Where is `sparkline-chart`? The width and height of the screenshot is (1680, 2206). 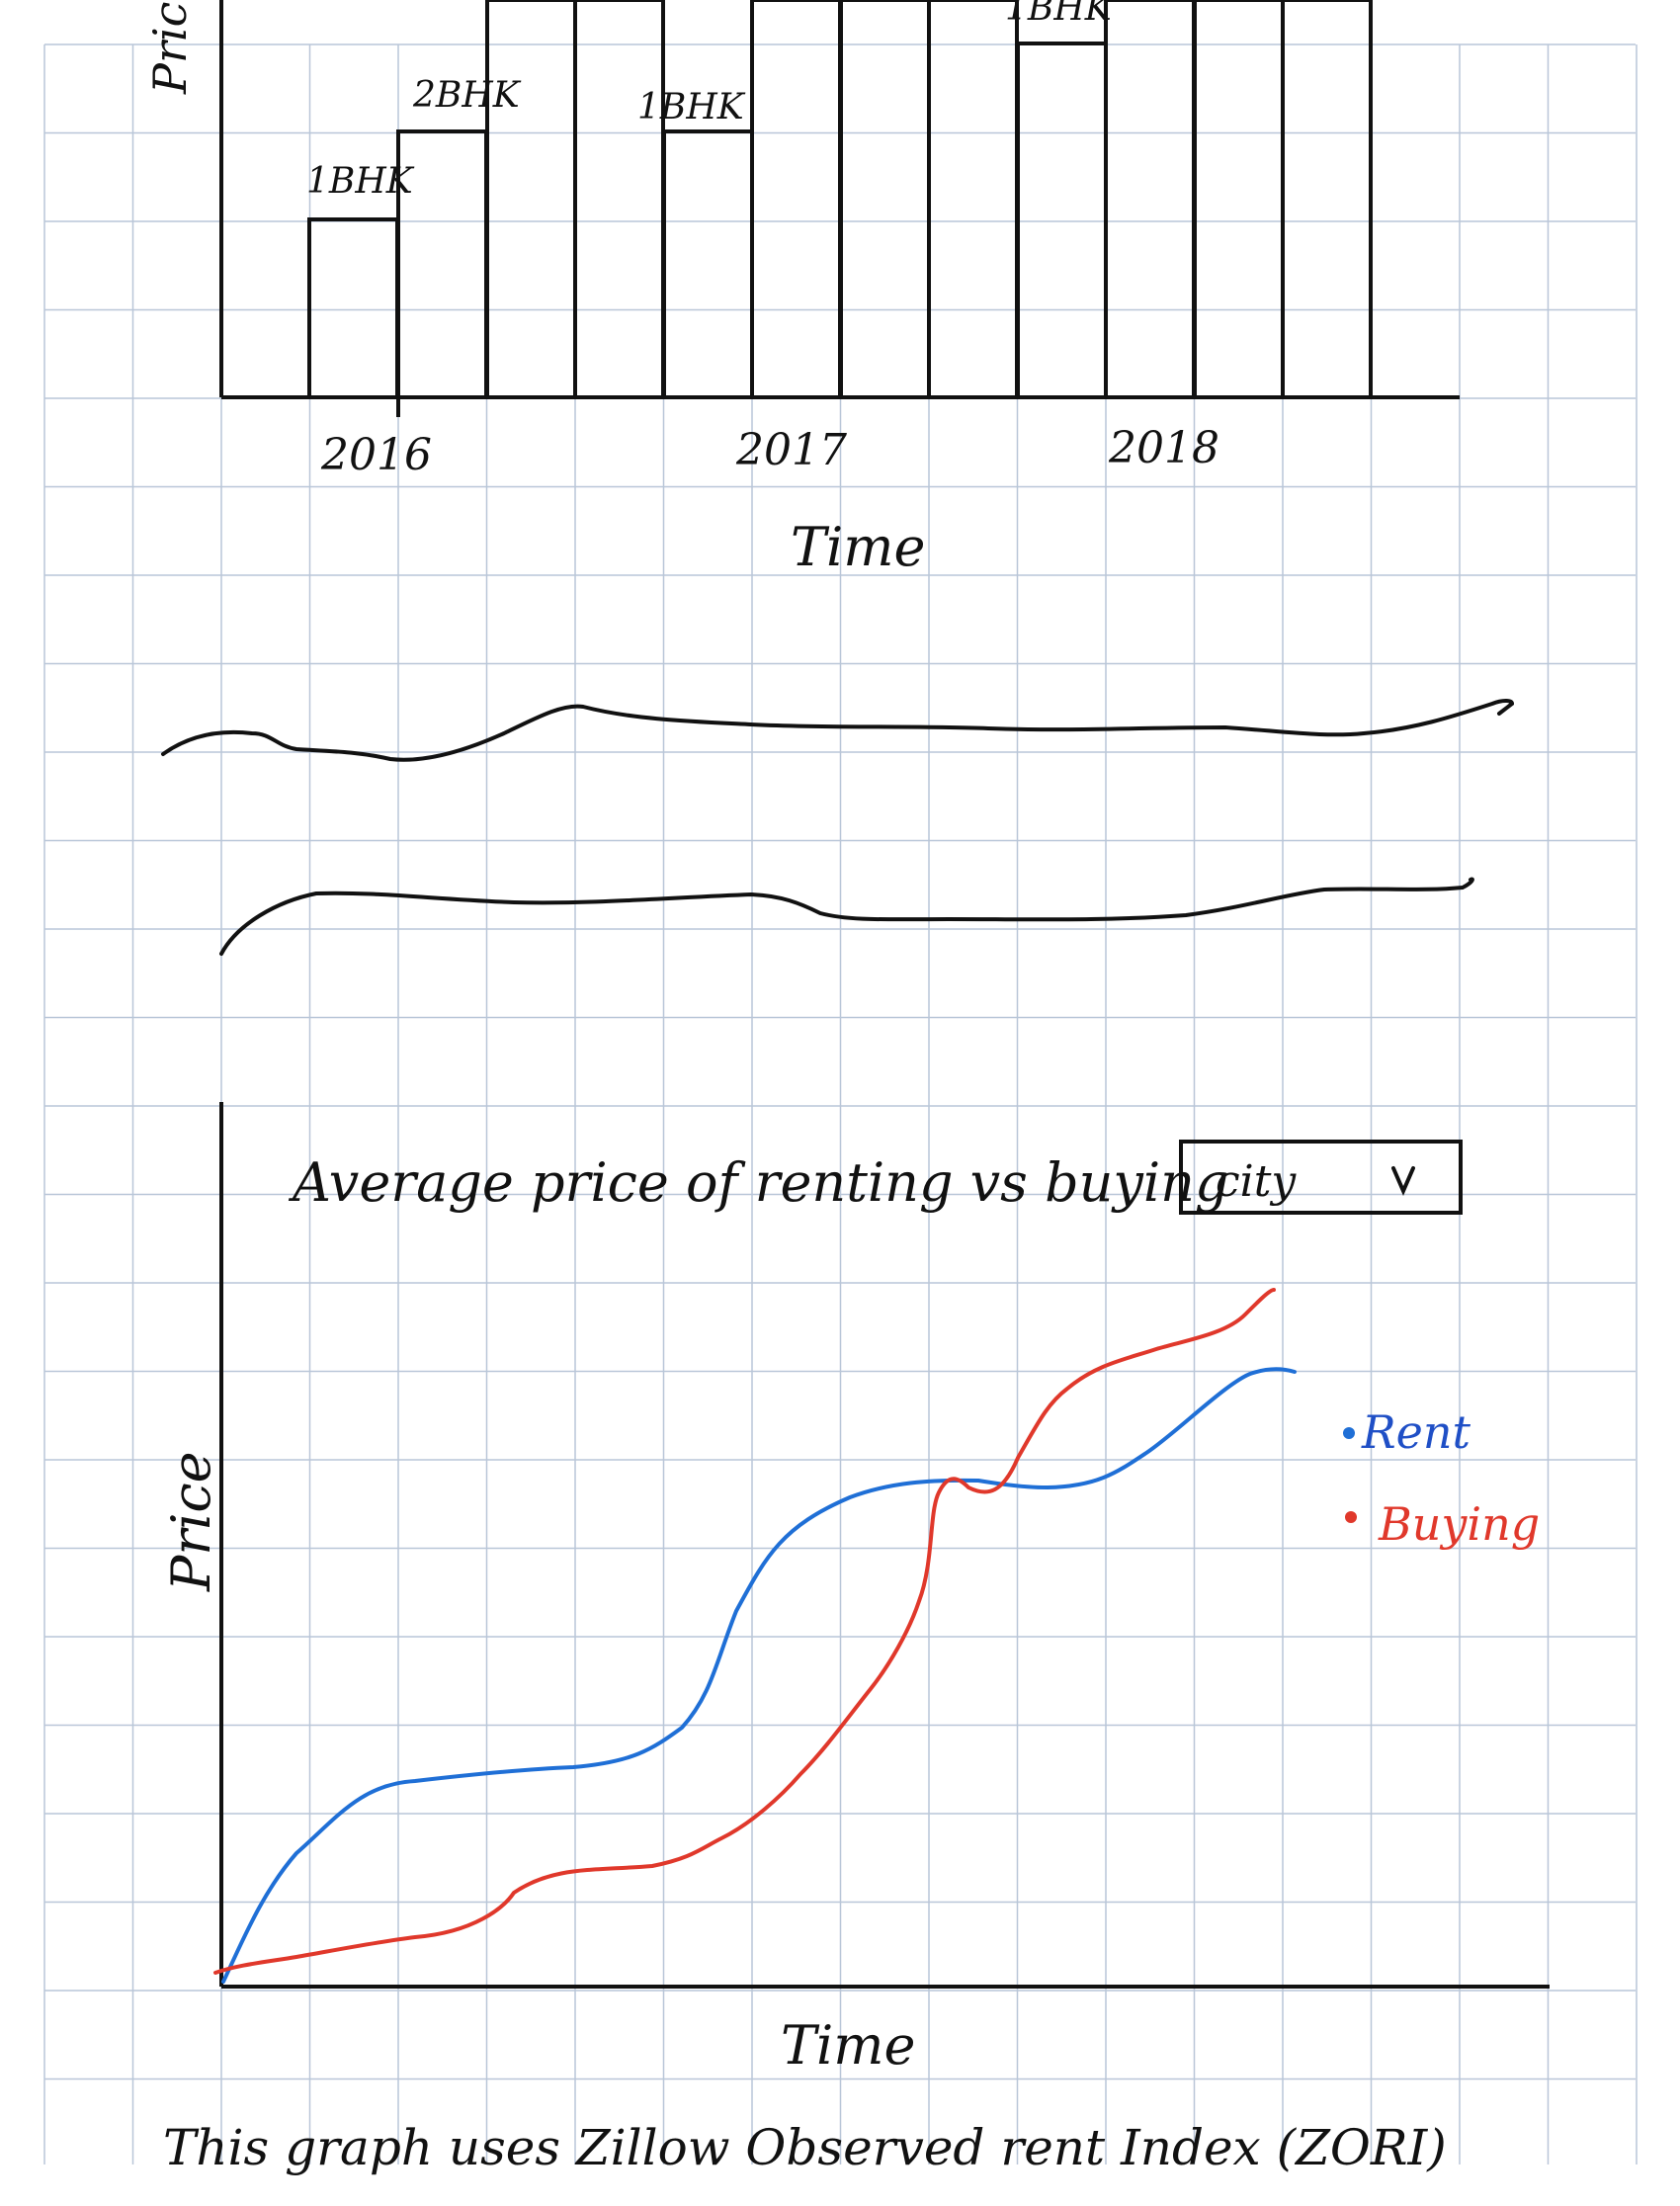
sparkline-chart is located at coordinates (838, 827).